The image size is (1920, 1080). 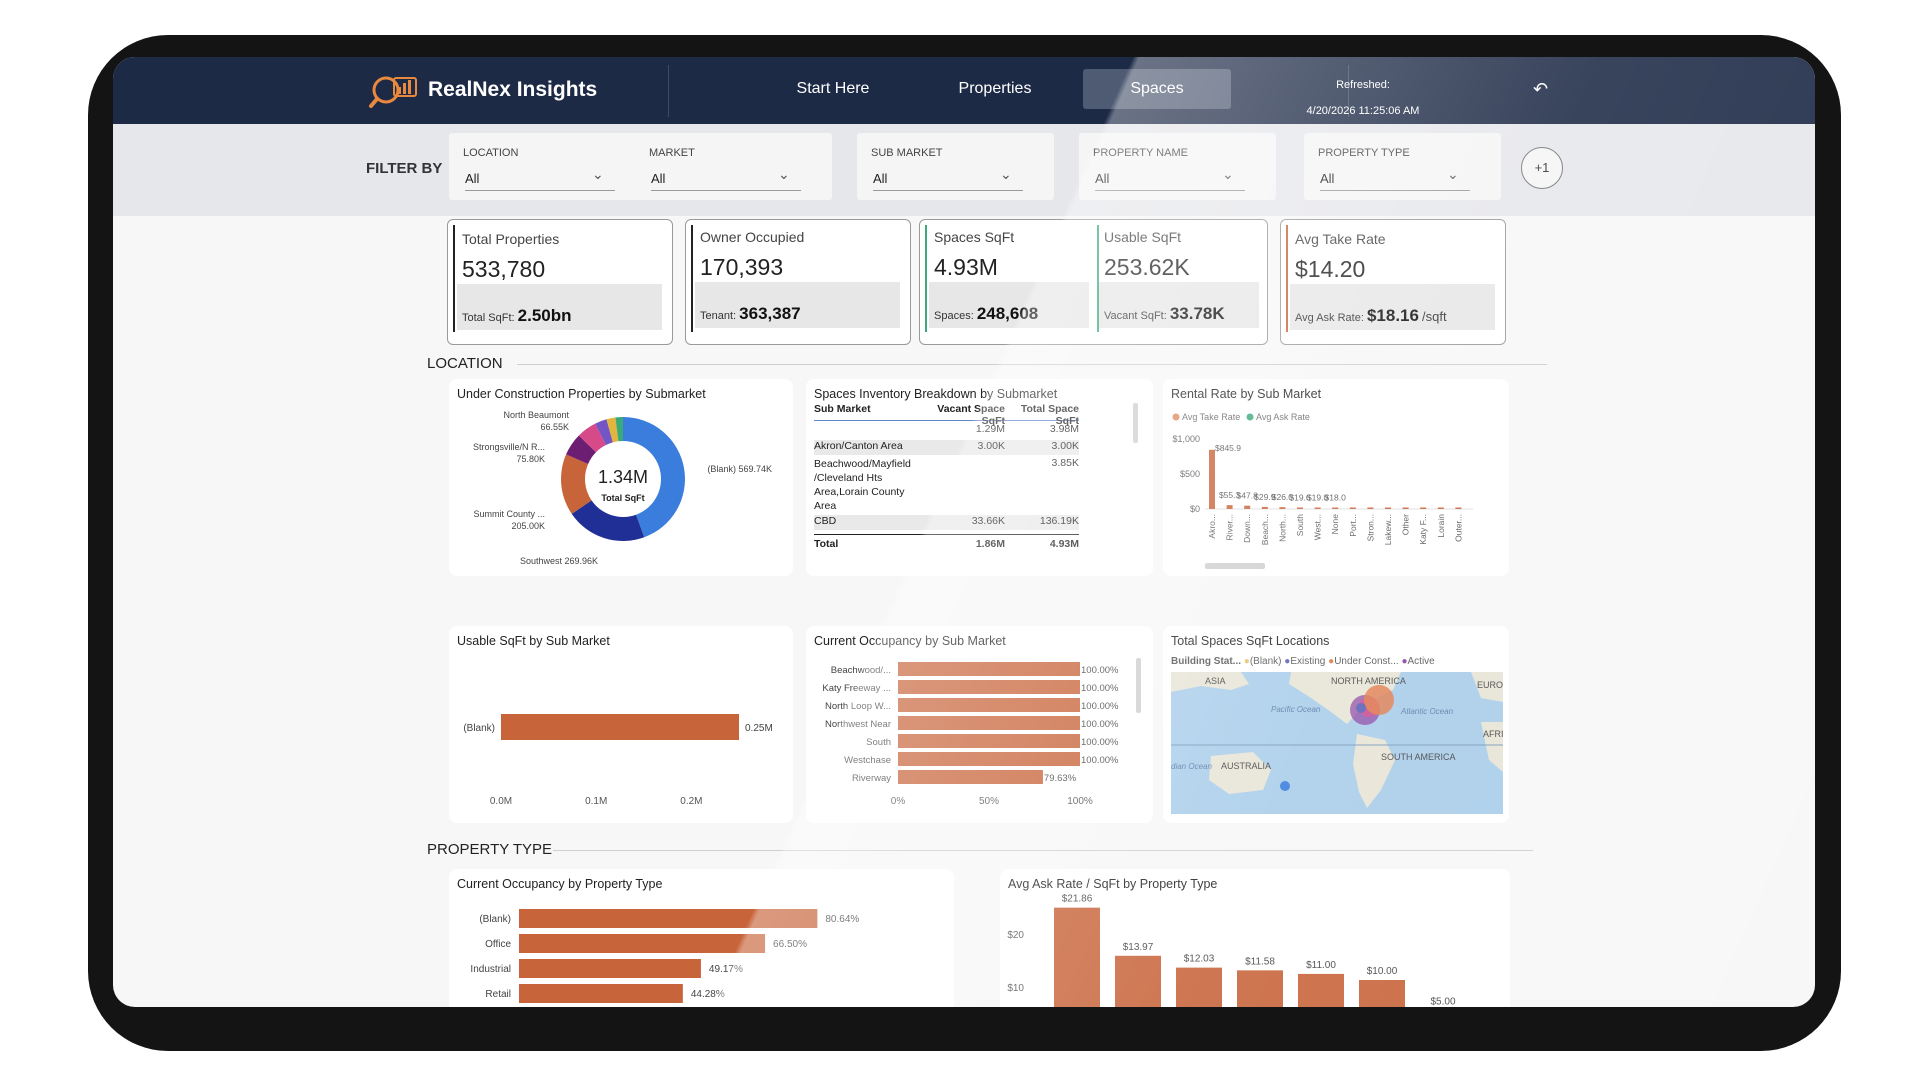 I want to click on undo-icon: ↶, so click(x=1541, y=89).